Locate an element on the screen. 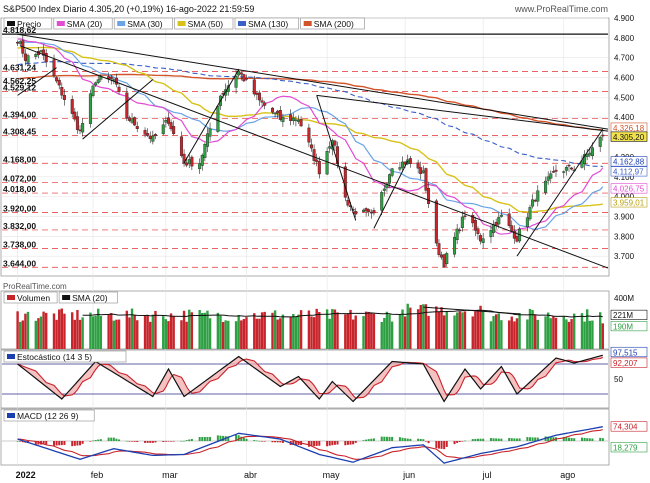 This screenshot has height=483, width=650. stochastic-panel is located at coordinates (305, 379).